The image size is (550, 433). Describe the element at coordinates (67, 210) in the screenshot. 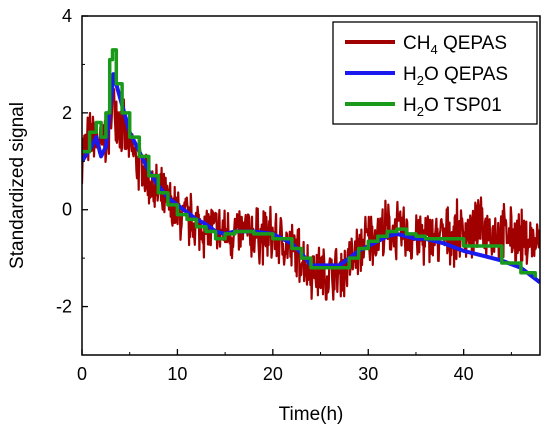

I see `y-tick-label: 0` at that location.